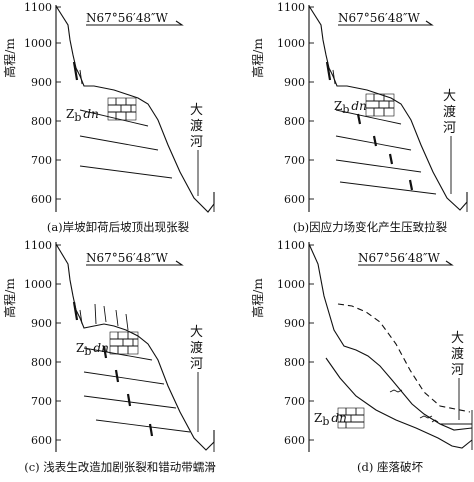 Image resolution: width=474 pixels, height=482 pixels. What do you see at coordinates (137, 390) in the screenshot?
I see `panel-c-layers` at bounding box center [137, 390].